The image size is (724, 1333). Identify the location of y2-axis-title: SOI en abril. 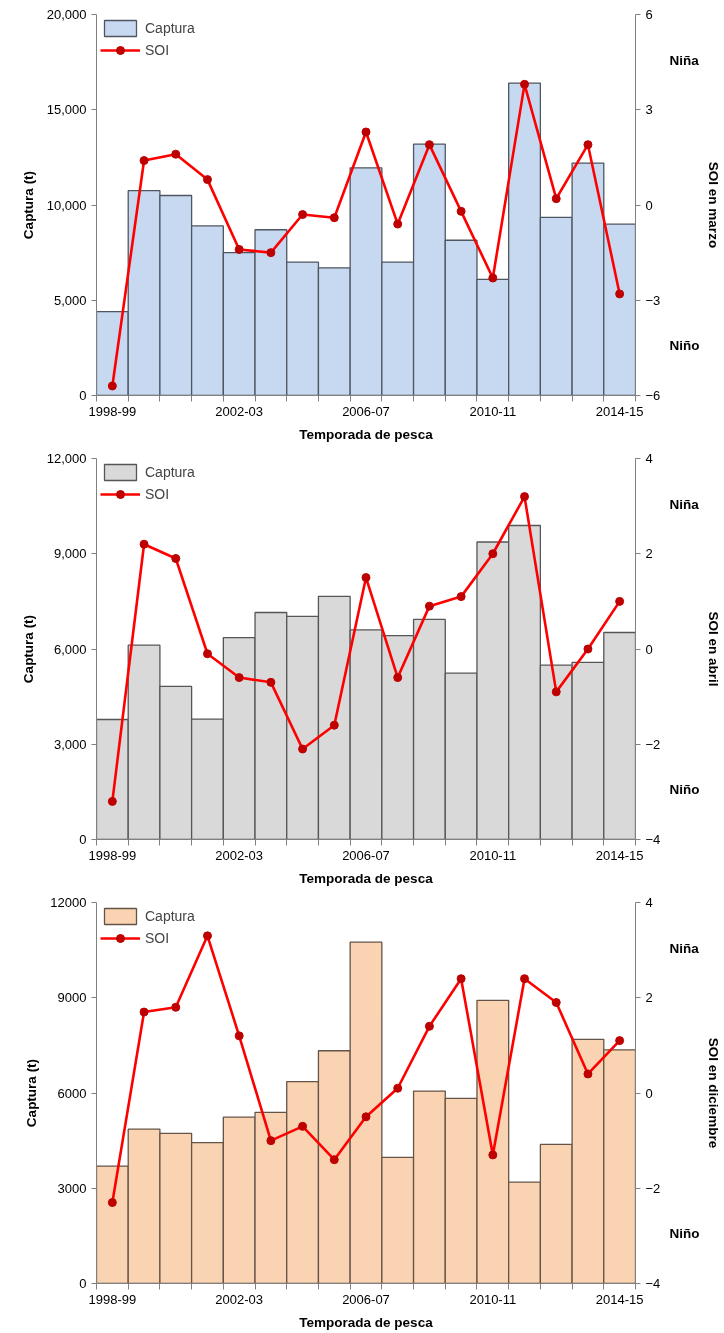
(714, 649).